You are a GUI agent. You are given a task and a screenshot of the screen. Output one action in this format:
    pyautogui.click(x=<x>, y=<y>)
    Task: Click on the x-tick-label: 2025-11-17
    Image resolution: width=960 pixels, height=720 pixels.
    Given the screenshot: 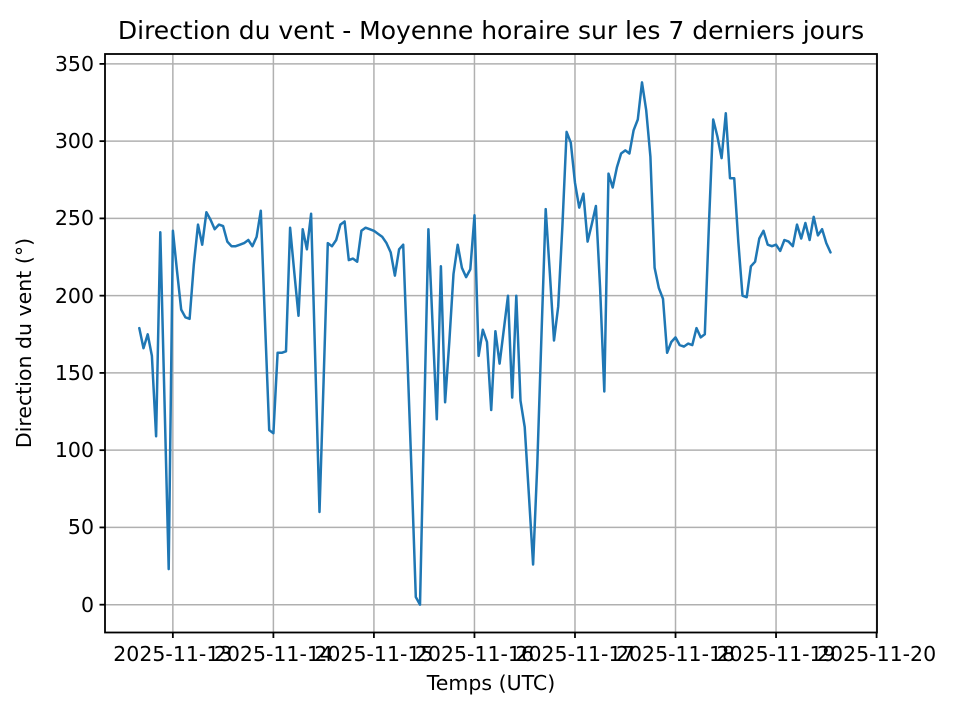 What is the action you would take?
    pyautogui.click(x=575, y=654)
    